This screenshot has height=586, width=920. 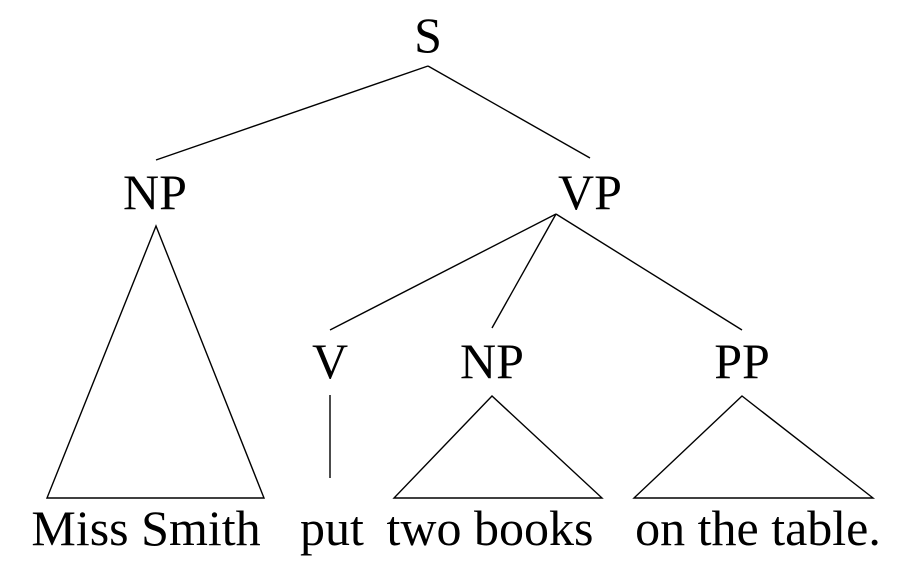 I want to click on edge-s-np, so click(x=292, y=113).